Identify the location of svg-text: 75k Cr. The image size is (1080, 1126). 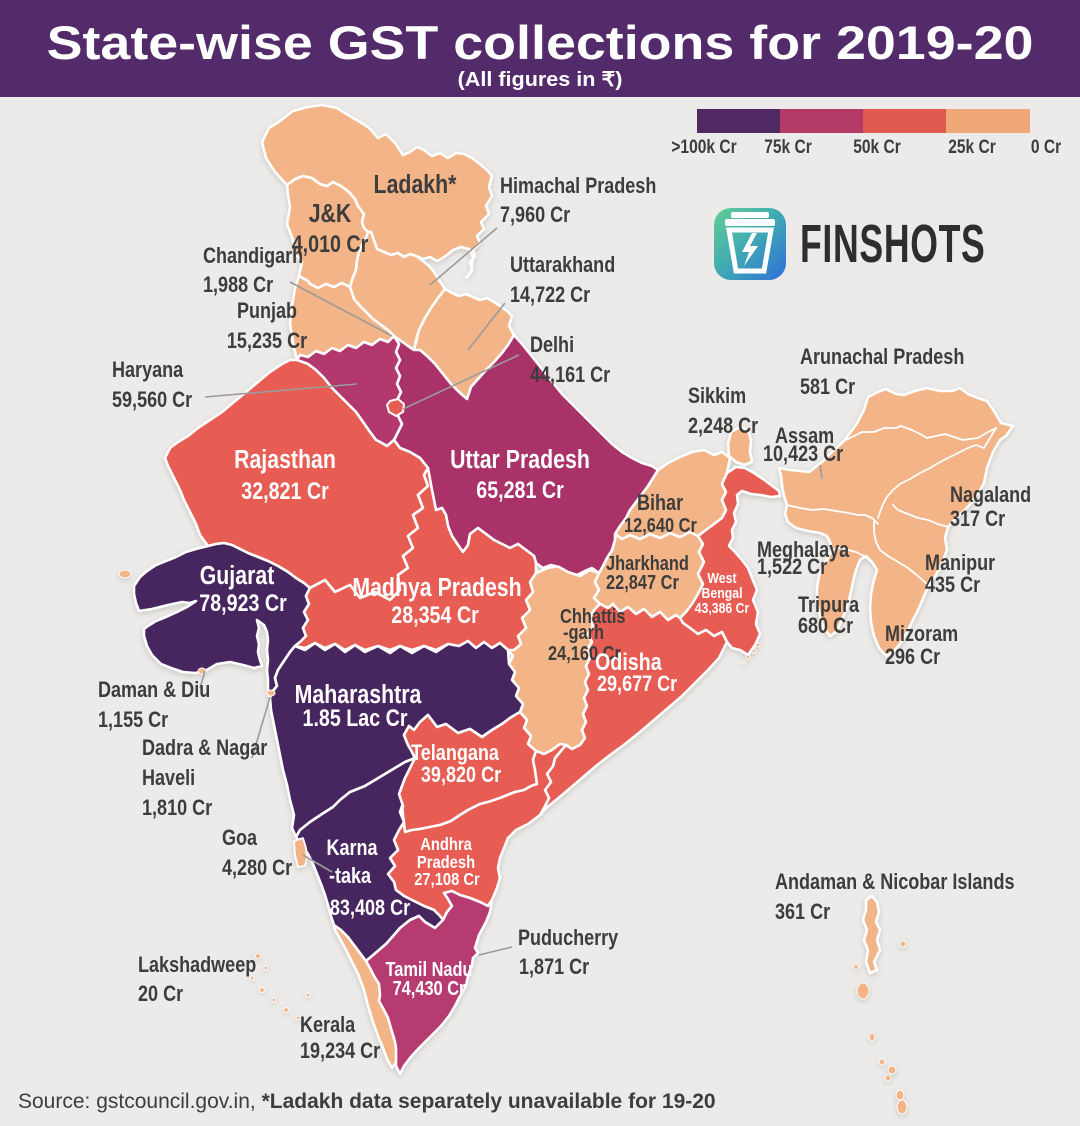
(788, 147).